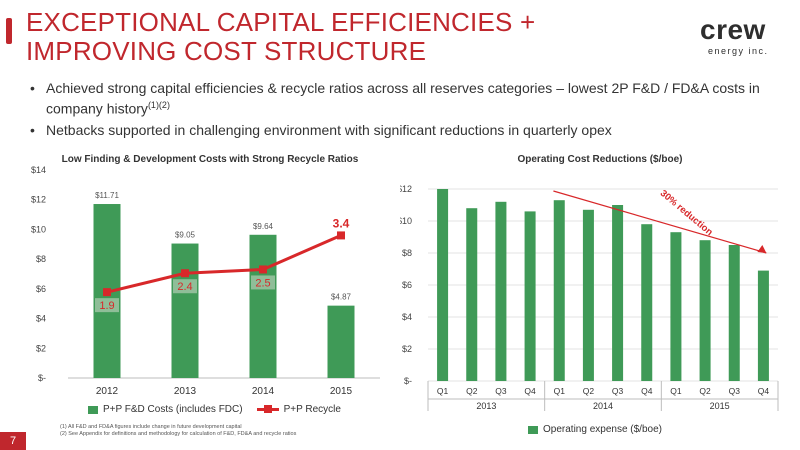  What do you see at coordinates (224, 264) in the screenshot?
I see `recycle-line` at bounding box center [224, 264].